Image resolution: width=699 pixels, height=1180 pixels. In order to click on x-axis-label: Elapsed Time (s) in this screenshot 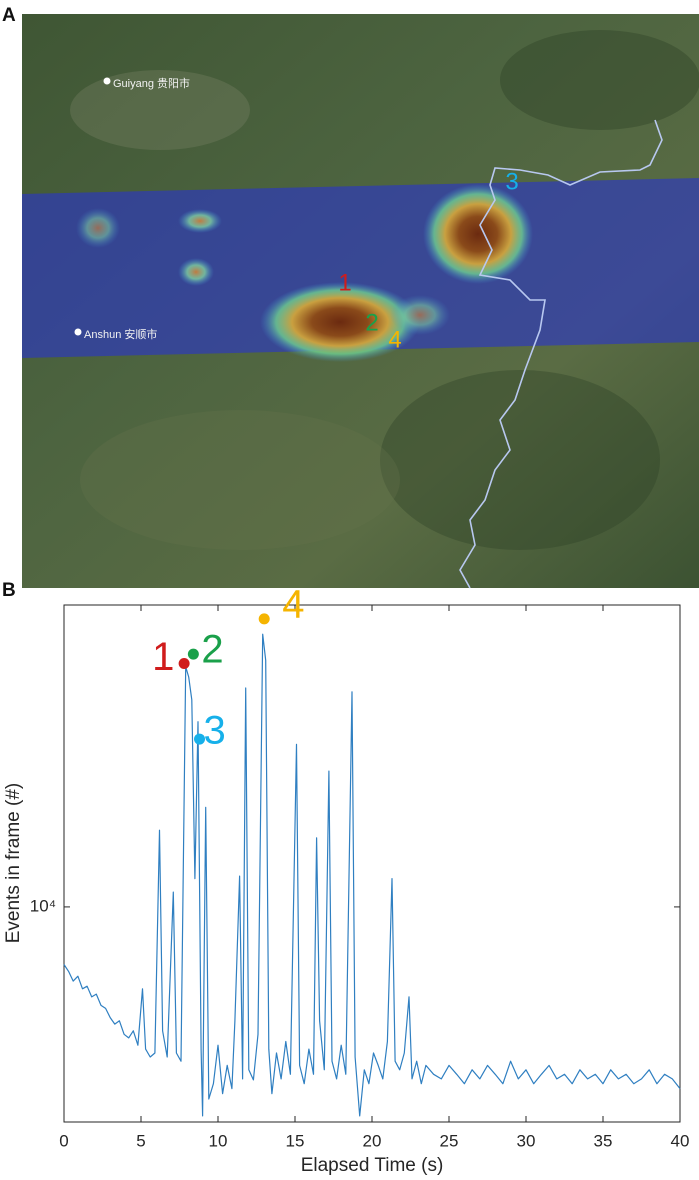, I will do `click(372, 1165)`.